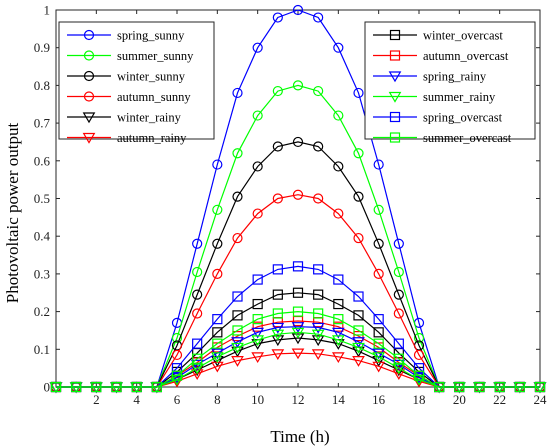 This screenshot has height=448, width=550. Describe the element at coordinates (177, 399) in the screenshot. I see `x-tick-label: 6` at that location.